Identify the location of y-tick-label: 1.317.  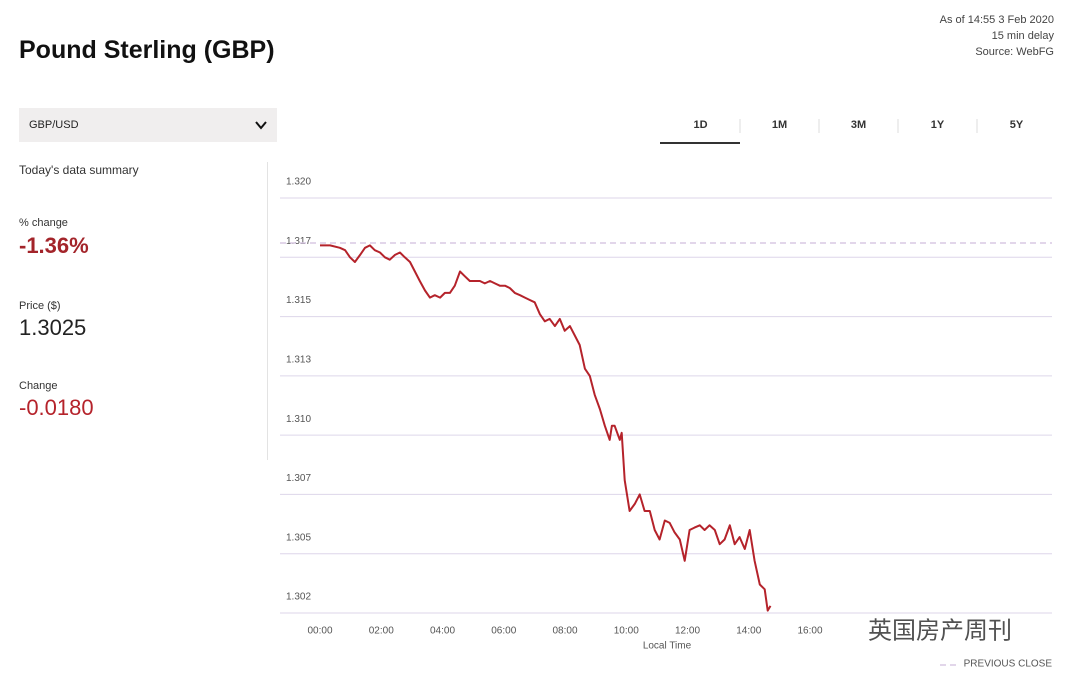
(298, 241).